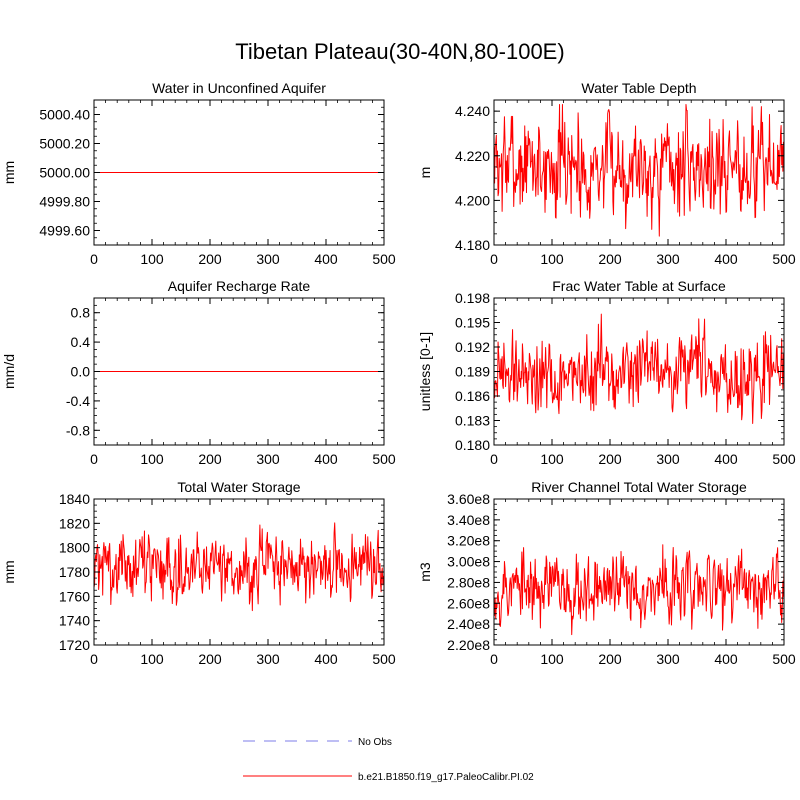 The height and width of the screenshot is (800, 800). What do you see at coordinates (472, 298) in the screenshot?
I see `y-tick-label: 0.198` at bounding box center [472, 298].